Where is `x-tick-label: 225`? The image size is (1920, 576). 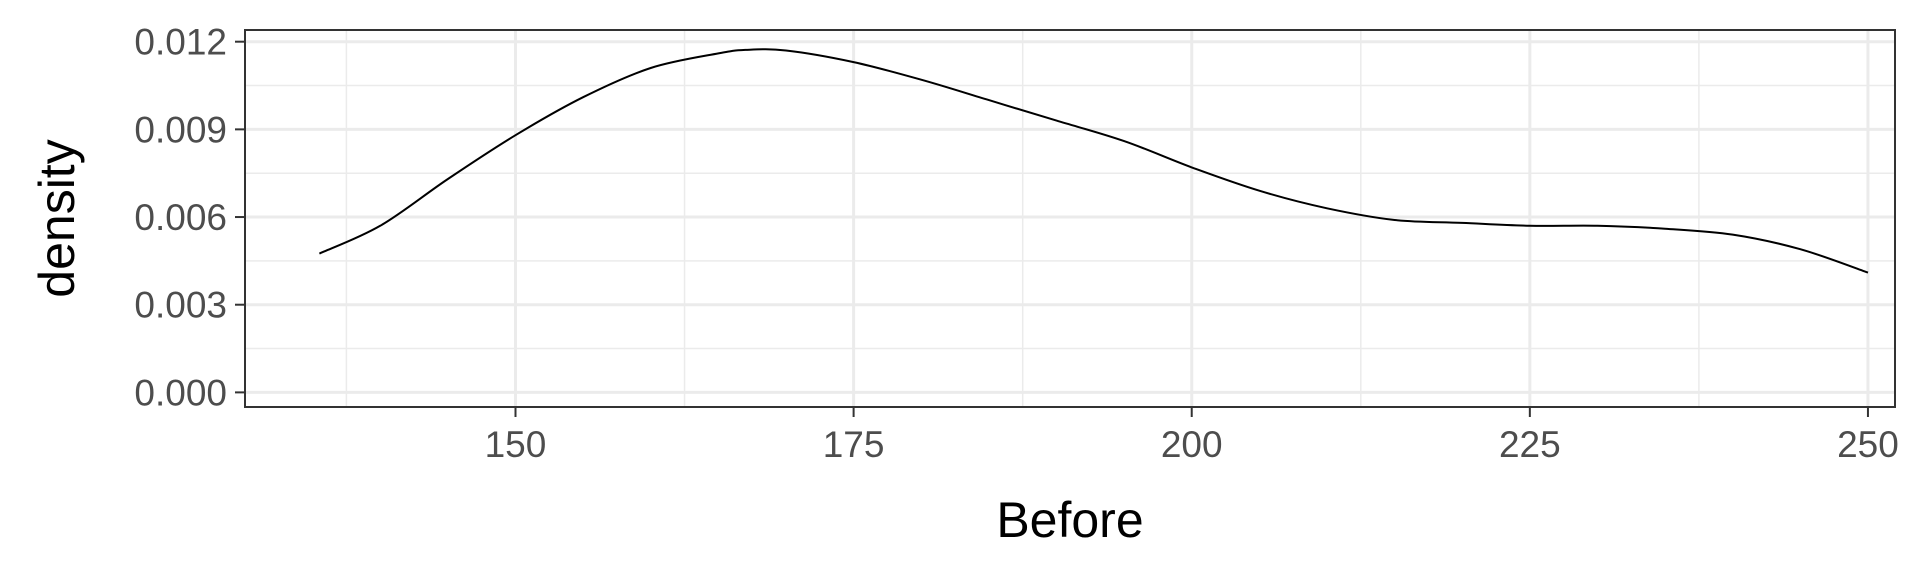 x-tick-label: 225 is located at coordinates (1530, 444).